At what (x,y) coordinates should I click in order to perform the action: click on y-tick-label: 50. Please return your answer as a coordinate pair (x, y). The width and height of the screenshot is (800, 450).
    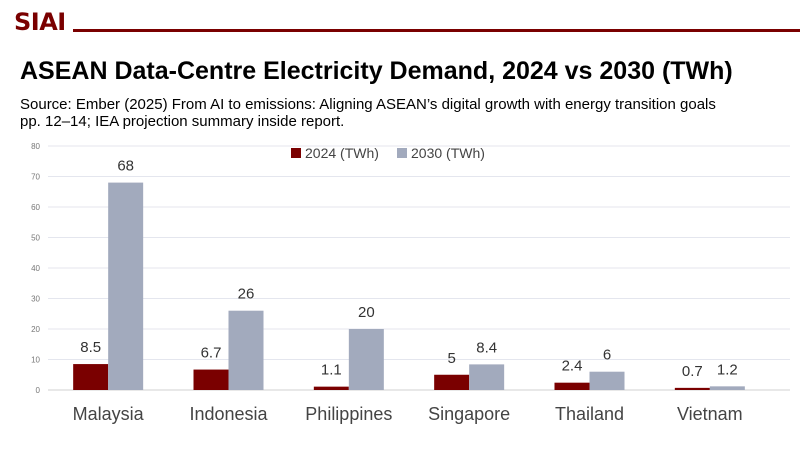
    Looking at the image, I should click on (35, 238).